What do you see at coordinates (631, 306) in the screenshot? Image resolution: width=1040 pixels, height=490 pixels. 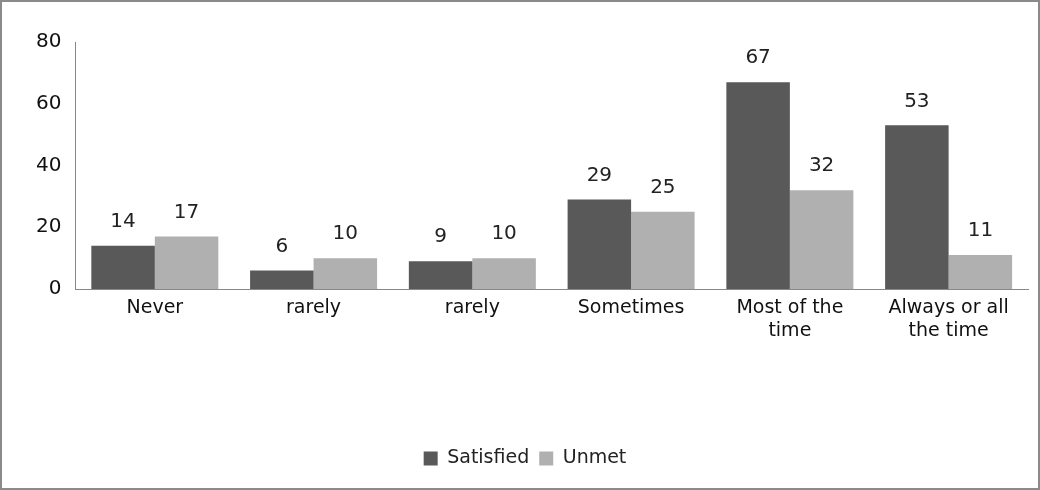 I see `x-tick-label: Sometimes` at bounding box center [631, 306].